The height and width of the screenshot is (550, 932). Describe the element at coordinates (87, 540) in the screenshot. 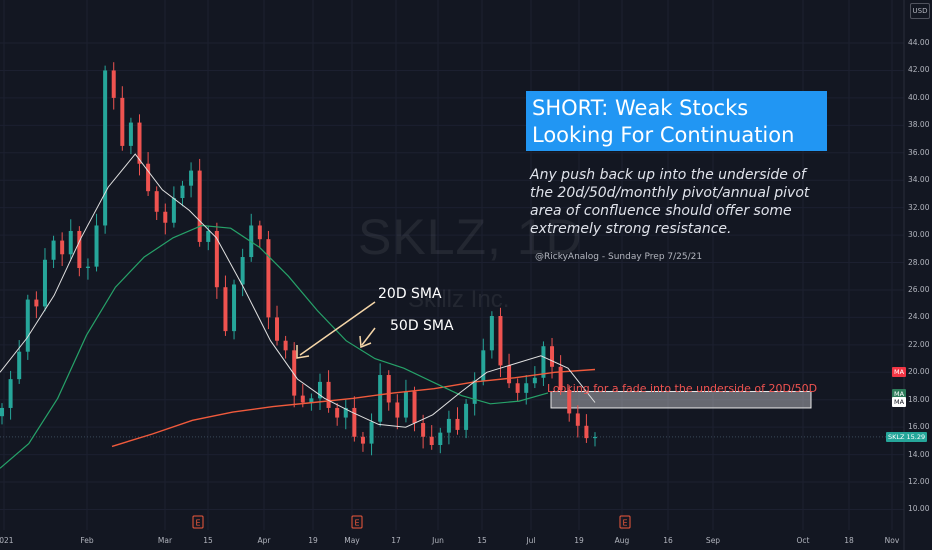

I see `x-tick-label: Feb` at that location.